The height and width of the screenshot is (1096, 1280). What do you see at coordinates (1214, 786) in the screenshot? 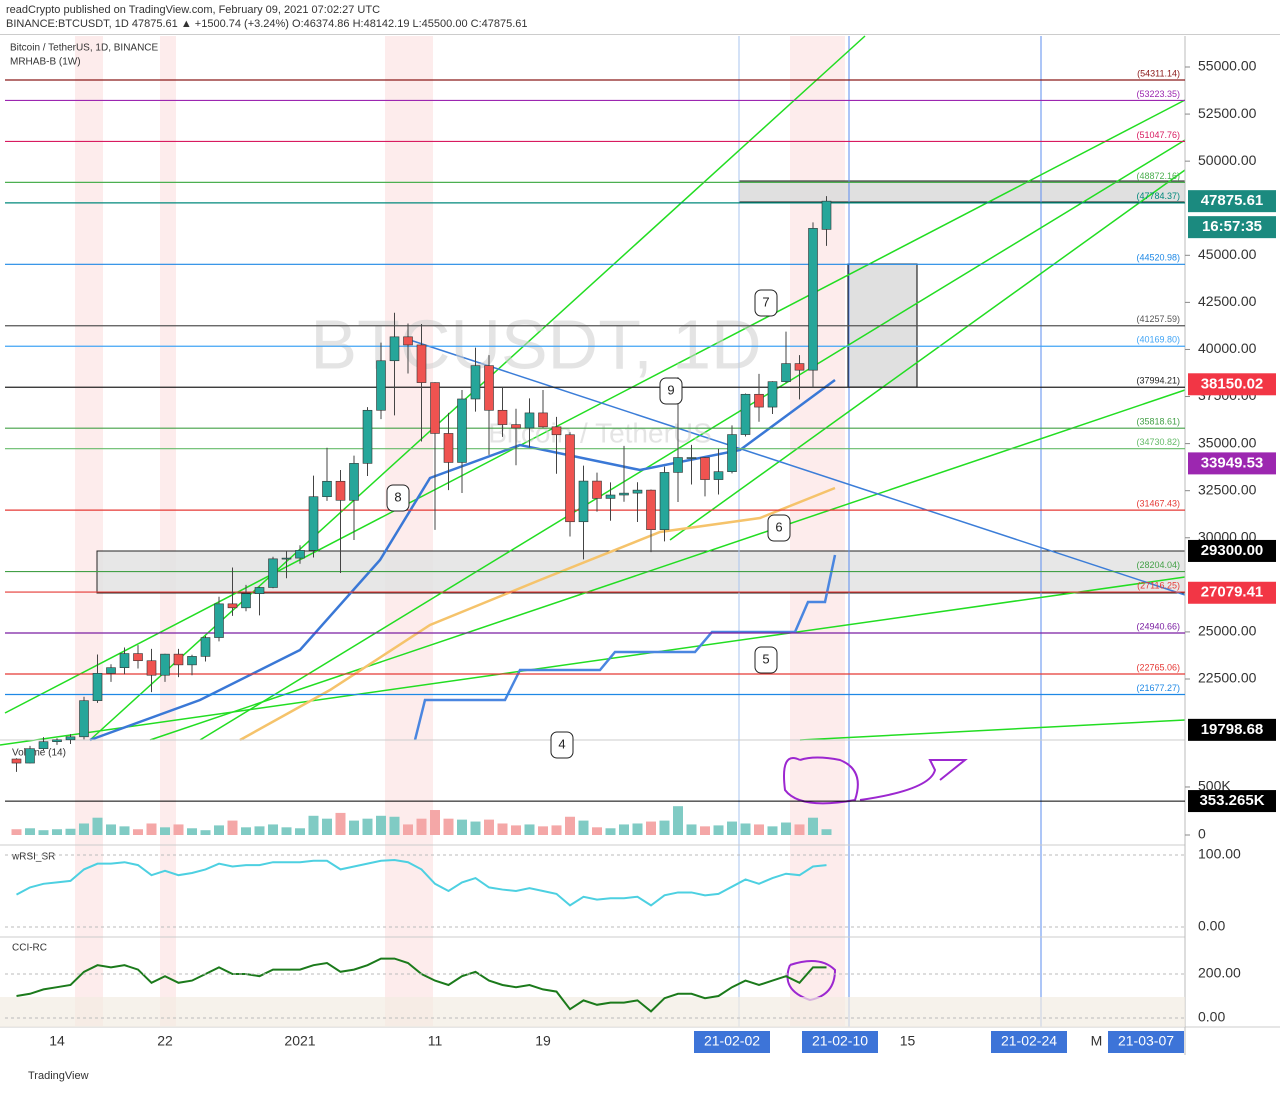
I see `volume-tick-label: 500K` at bounding box center [1214, 786].